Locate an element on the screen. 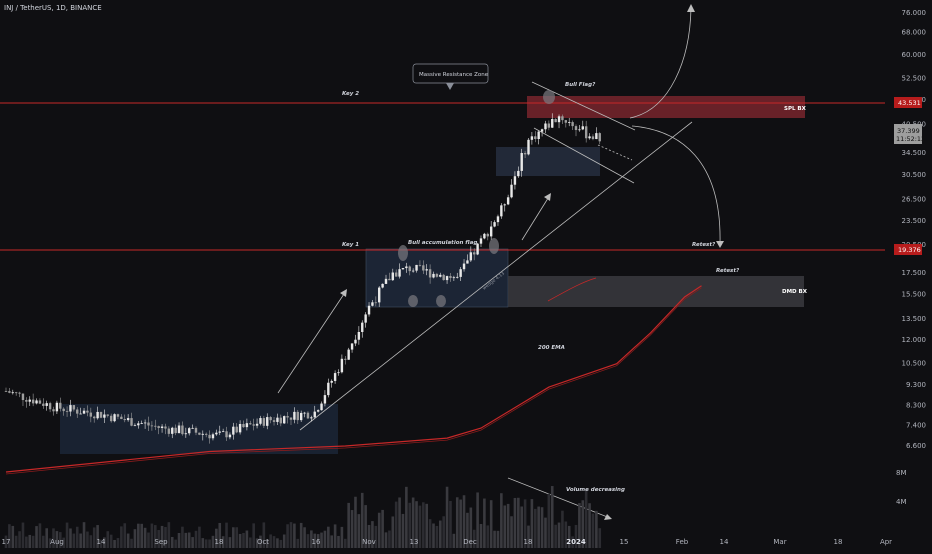 This screenshot has width=932, height=554. dec-consolidation-box is located at coordinates (548, 161).